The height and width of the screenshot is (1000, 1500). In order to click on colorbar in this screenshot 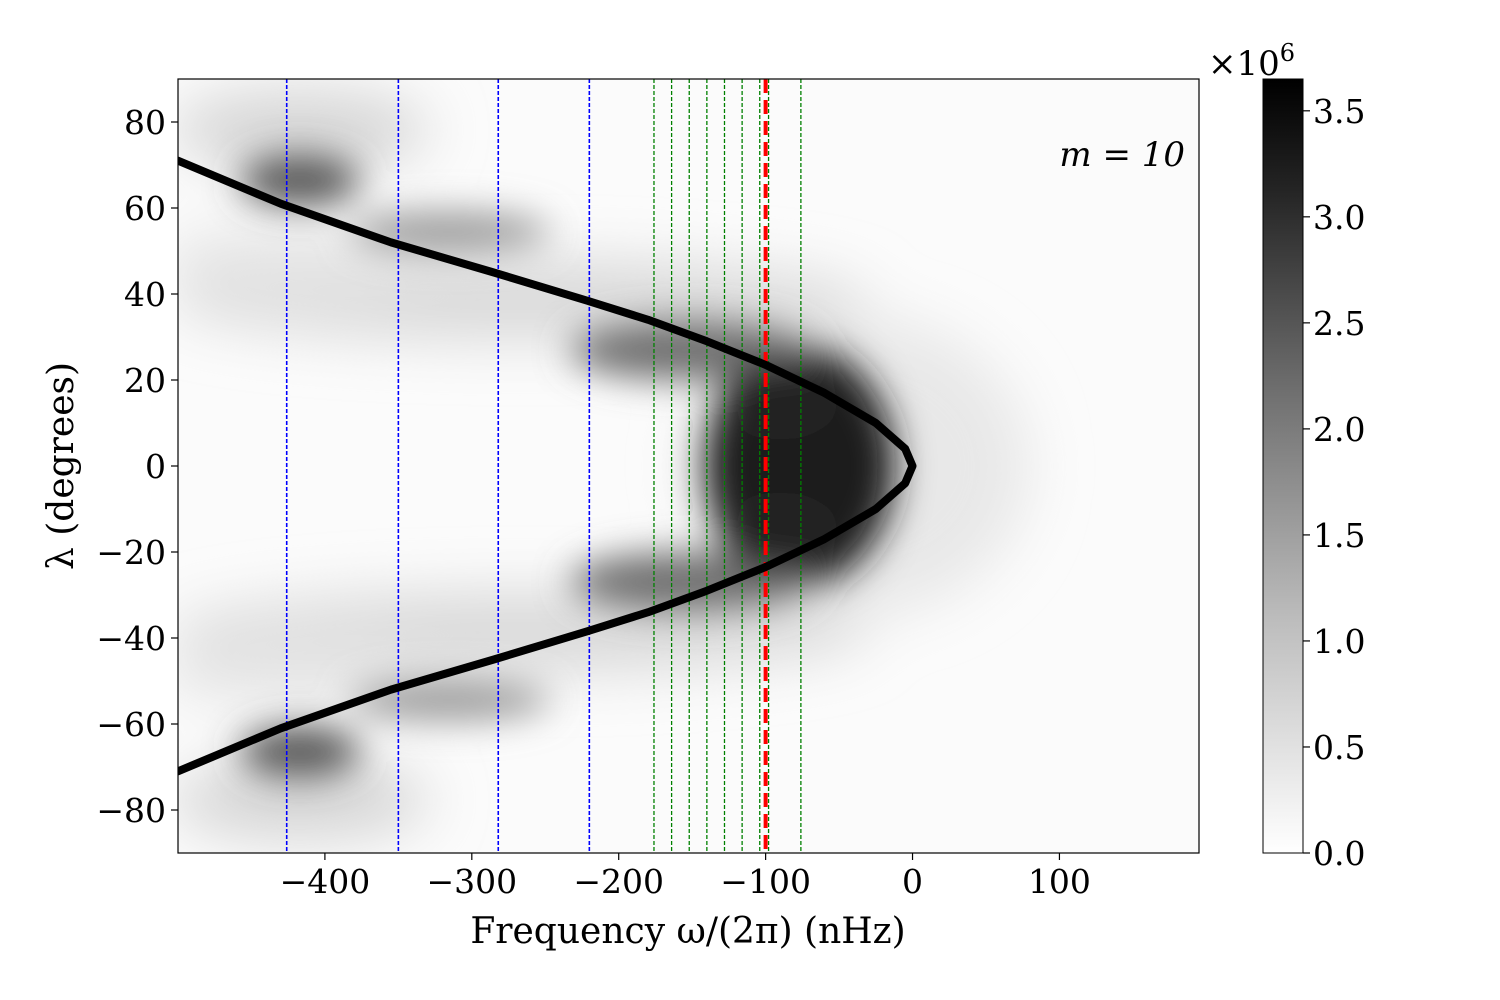, I will do `click(1283, 466)`.